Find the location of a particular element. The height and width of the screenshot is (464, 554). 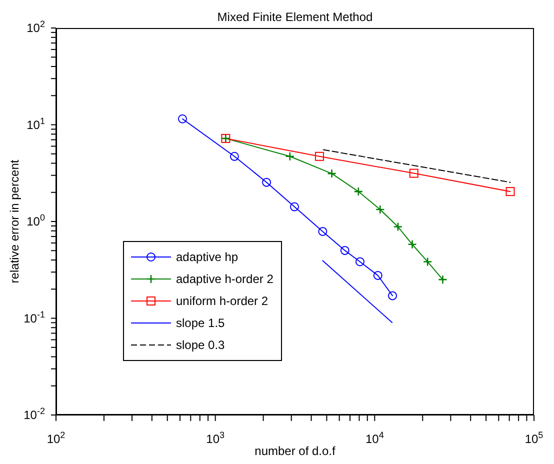

chart-title: Mixed Finite Element Method is located at coordinates (295, 17).